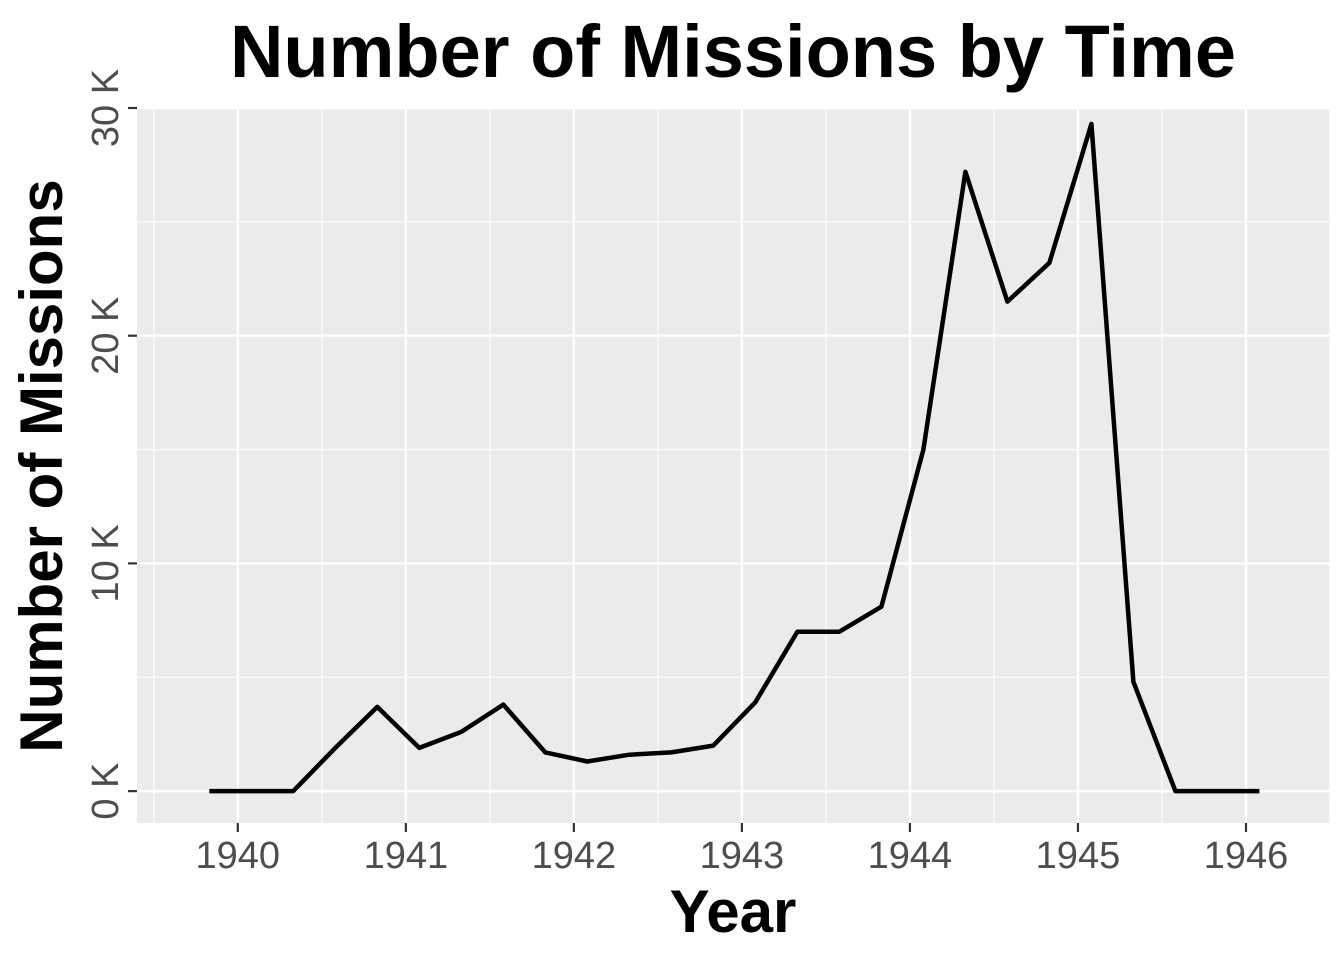 This screenshot has height=960, width=1344. I want to click on chart-title: Number of Missions by Time, so click(733, 51).